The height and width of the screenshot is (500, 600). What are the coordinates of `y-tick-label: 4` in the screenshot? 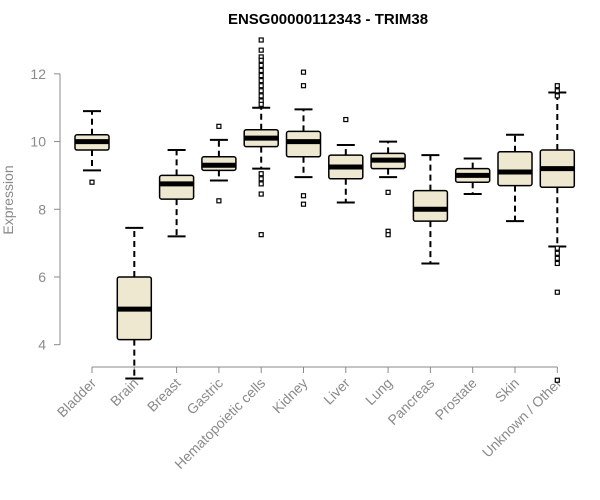 It's located at (42, 345).